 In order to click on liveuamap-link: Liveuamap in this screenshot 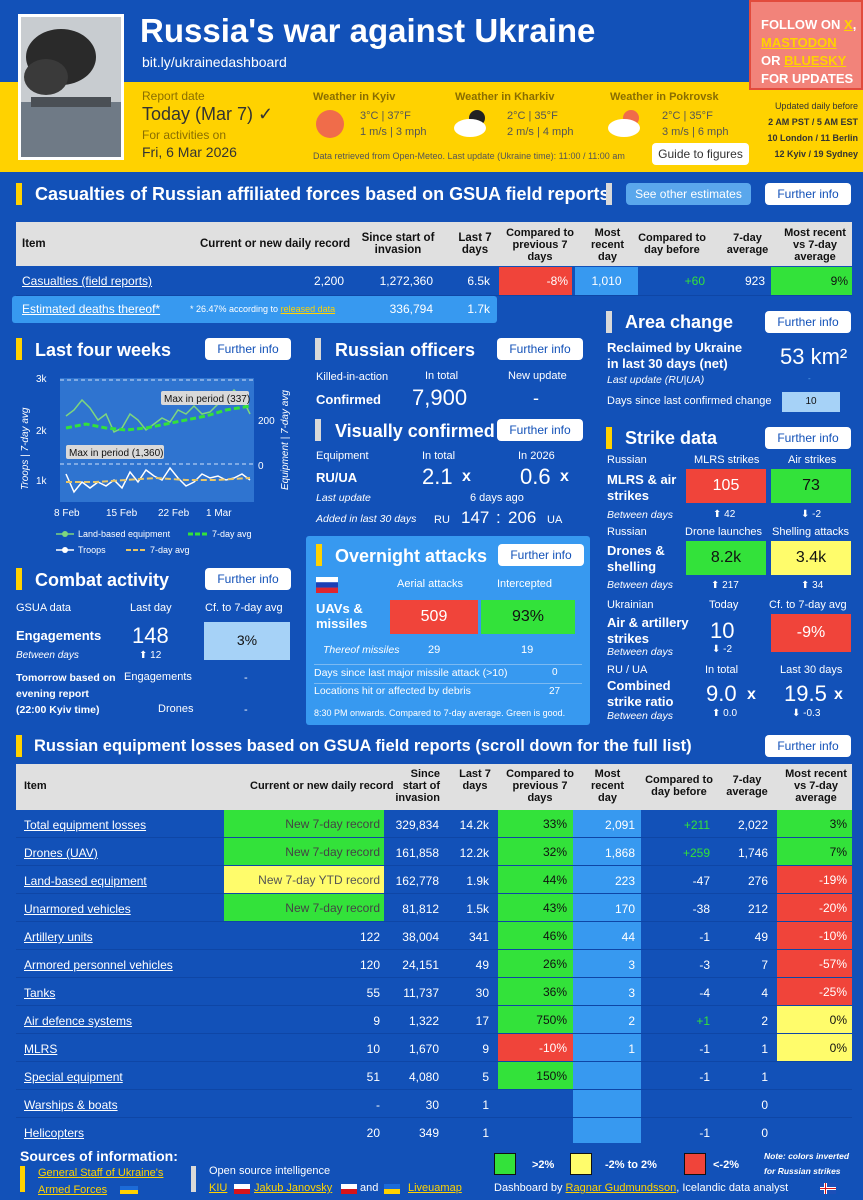, I will do `click(435, 1188)`.